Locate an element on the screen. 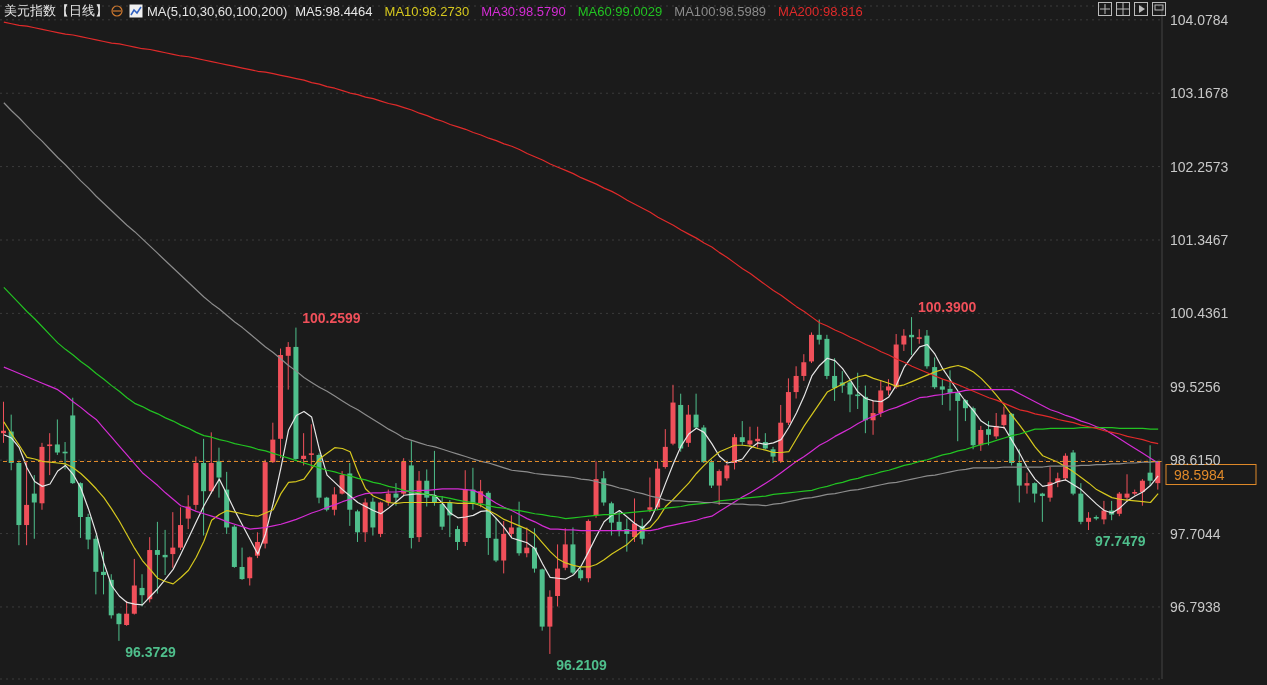  text: MA60:99.0029 is located at coordinates (620, 11).